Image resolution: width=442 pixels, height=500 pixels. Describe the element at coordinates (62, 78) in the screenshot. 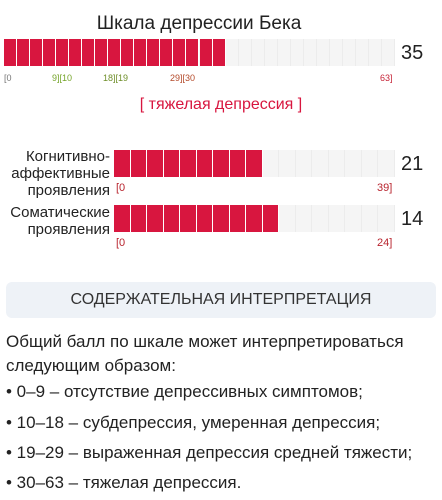

I see `total-score-tick: 9][10` at that location.